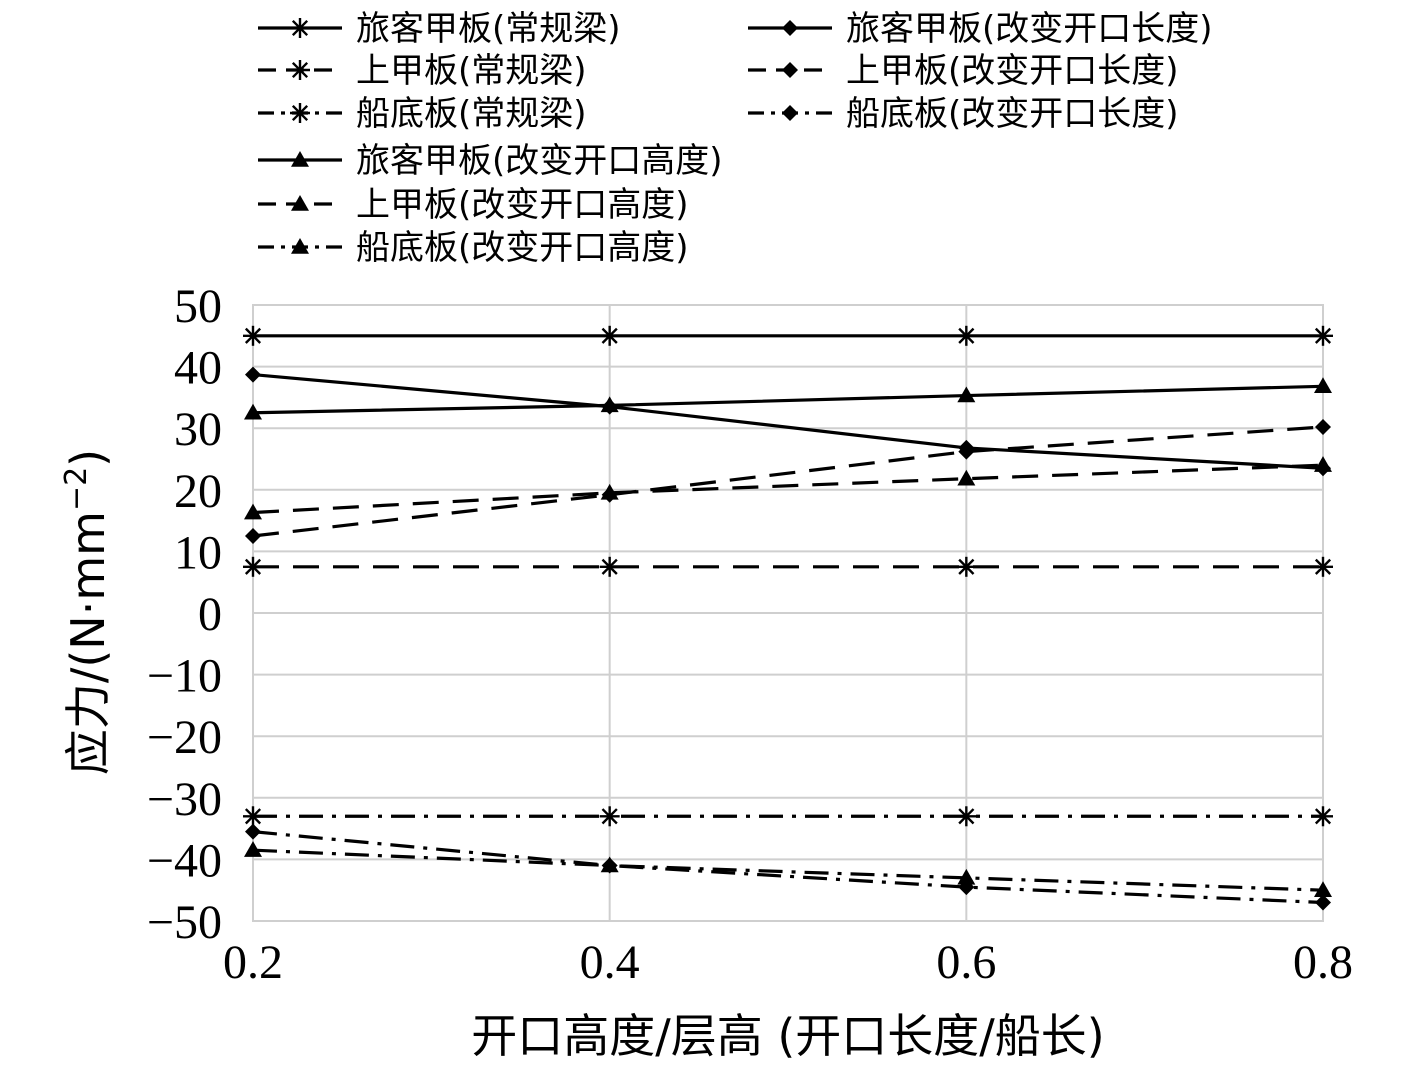  I want to click on legend-entry: 船底板(改变开口高度), so click(473, 248).